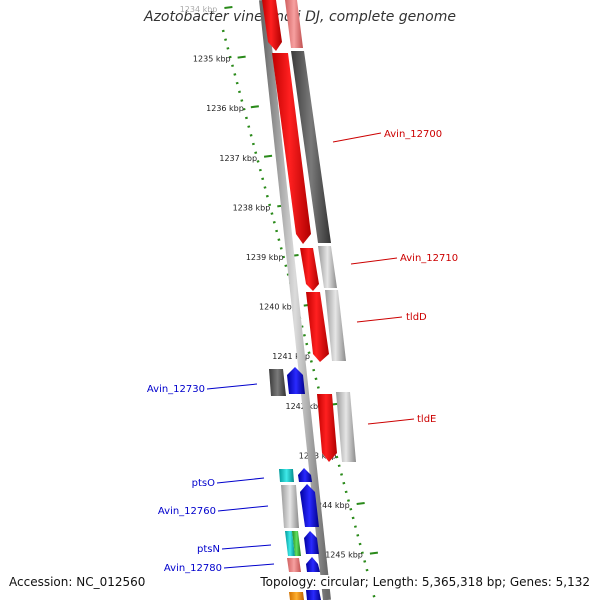  I want to click on gene-arrow-avin-12760-blue, so click(309, 505).